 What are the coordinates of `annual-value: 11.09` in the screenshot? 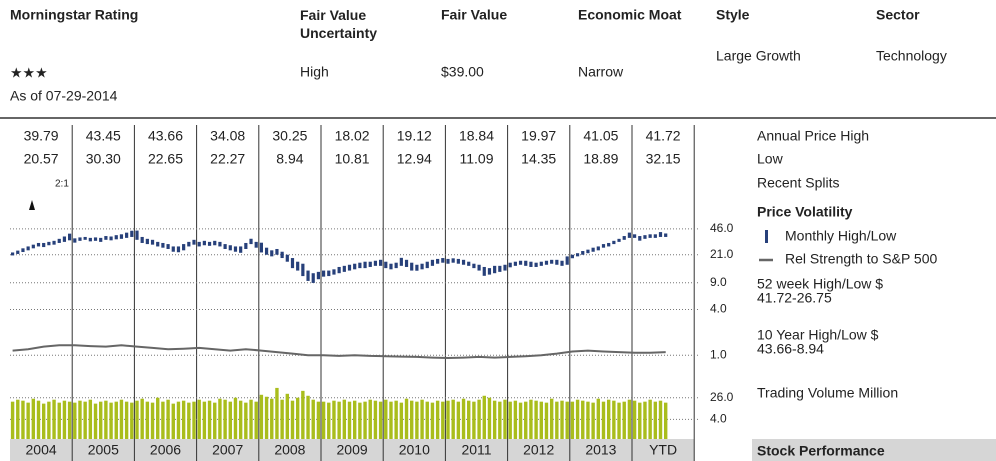 It's located at (477, 159).